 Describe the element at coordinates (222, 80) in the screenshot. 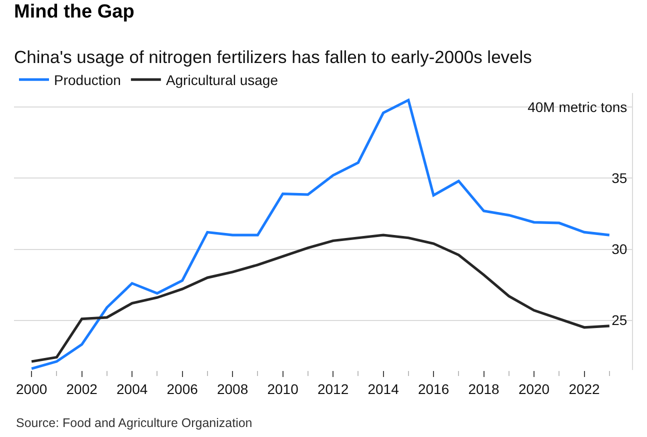

I see `legend-label: Agricultural usage` at that location.